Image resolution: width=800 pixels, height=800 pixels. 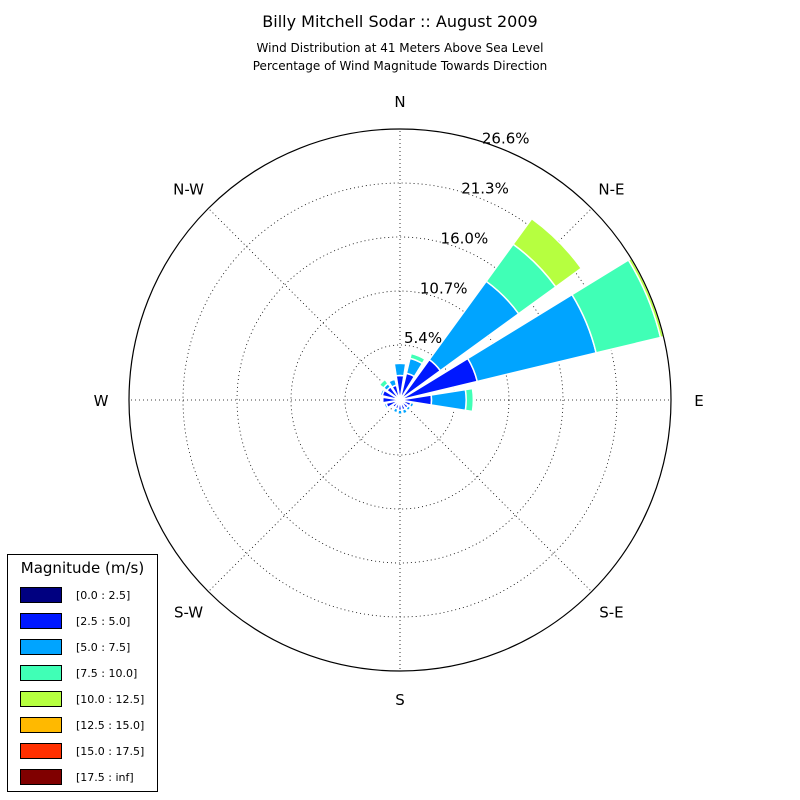 What do you see at coordinates (400, 412) in the screenshot?
I see `wedge-s` at bounding box center [400, 412].